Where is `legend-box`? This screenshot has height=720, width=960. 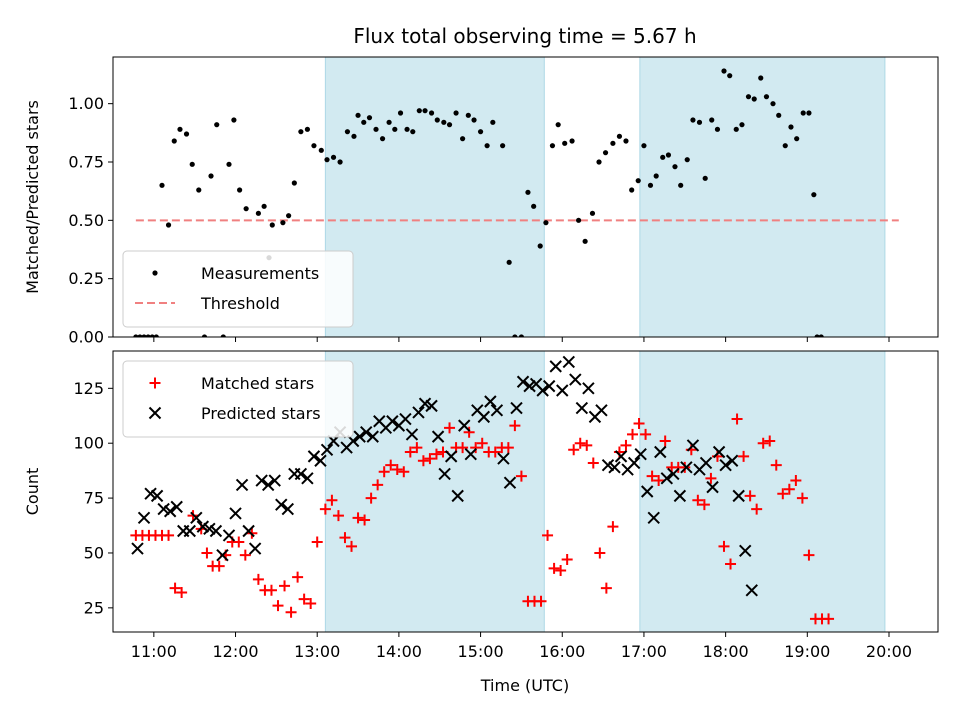 legend-box is located at coordinates (238, 289).